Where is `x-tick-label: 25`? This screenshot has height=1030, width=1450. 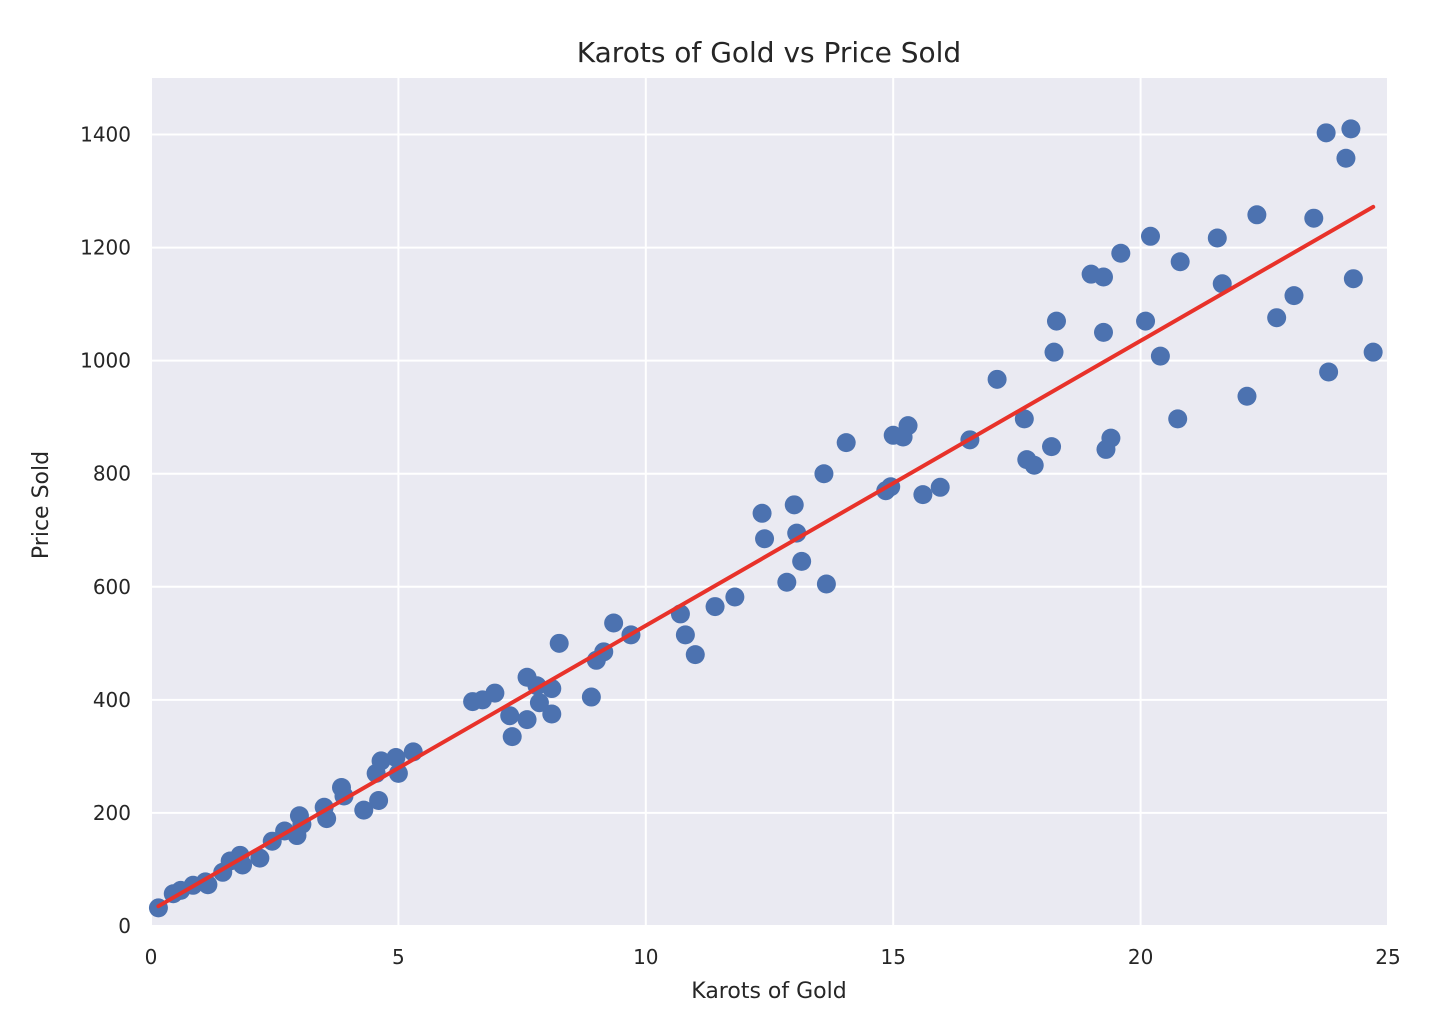
x-tick-label: 25 is located at coordinates (1387, 957).